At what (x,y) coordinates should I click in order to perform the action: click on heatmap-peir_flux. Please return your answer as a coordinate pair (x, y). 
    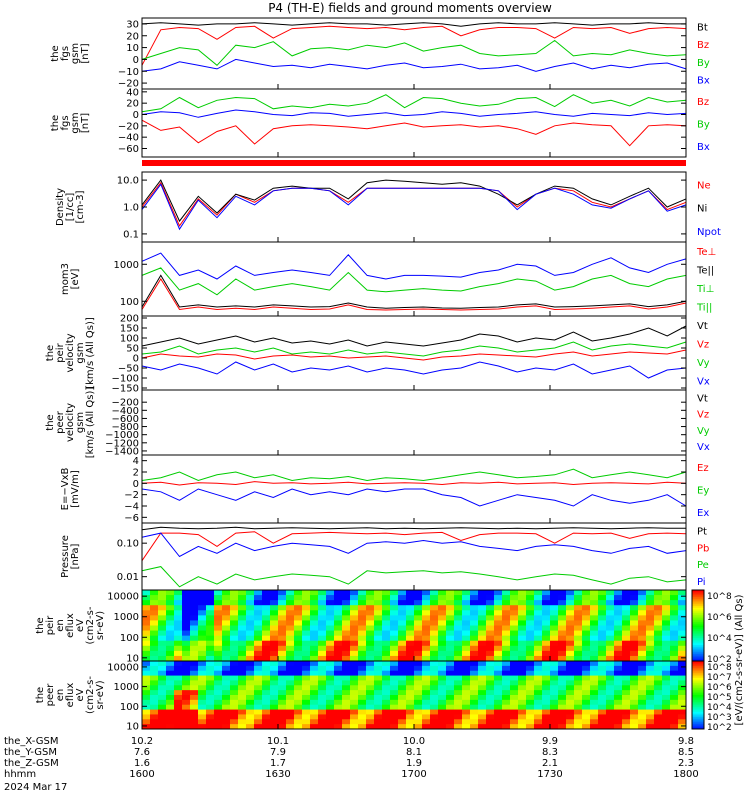
    Looking at the image, I should click on (414, 626).